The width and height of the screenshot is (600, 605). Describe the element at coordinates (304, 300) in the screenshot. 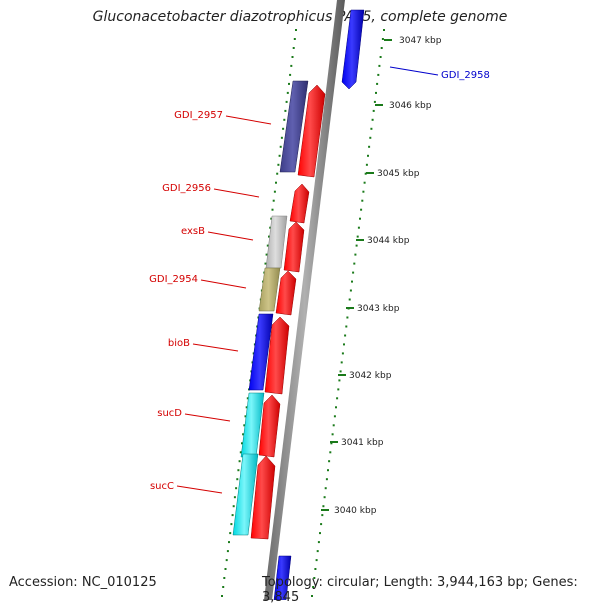

I see `genome-backbone` at that location.